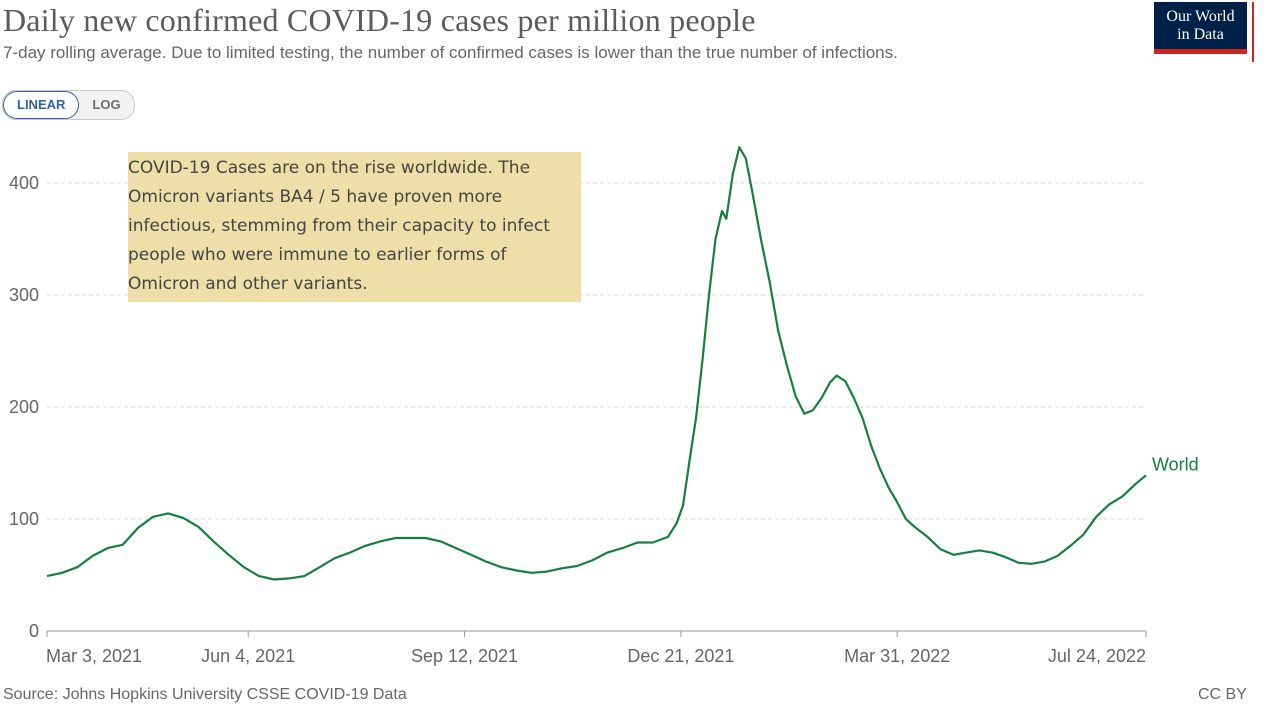 This screenshot has width=1268, height=720. I want to click on series-label-world: World, so click(1175, 464).